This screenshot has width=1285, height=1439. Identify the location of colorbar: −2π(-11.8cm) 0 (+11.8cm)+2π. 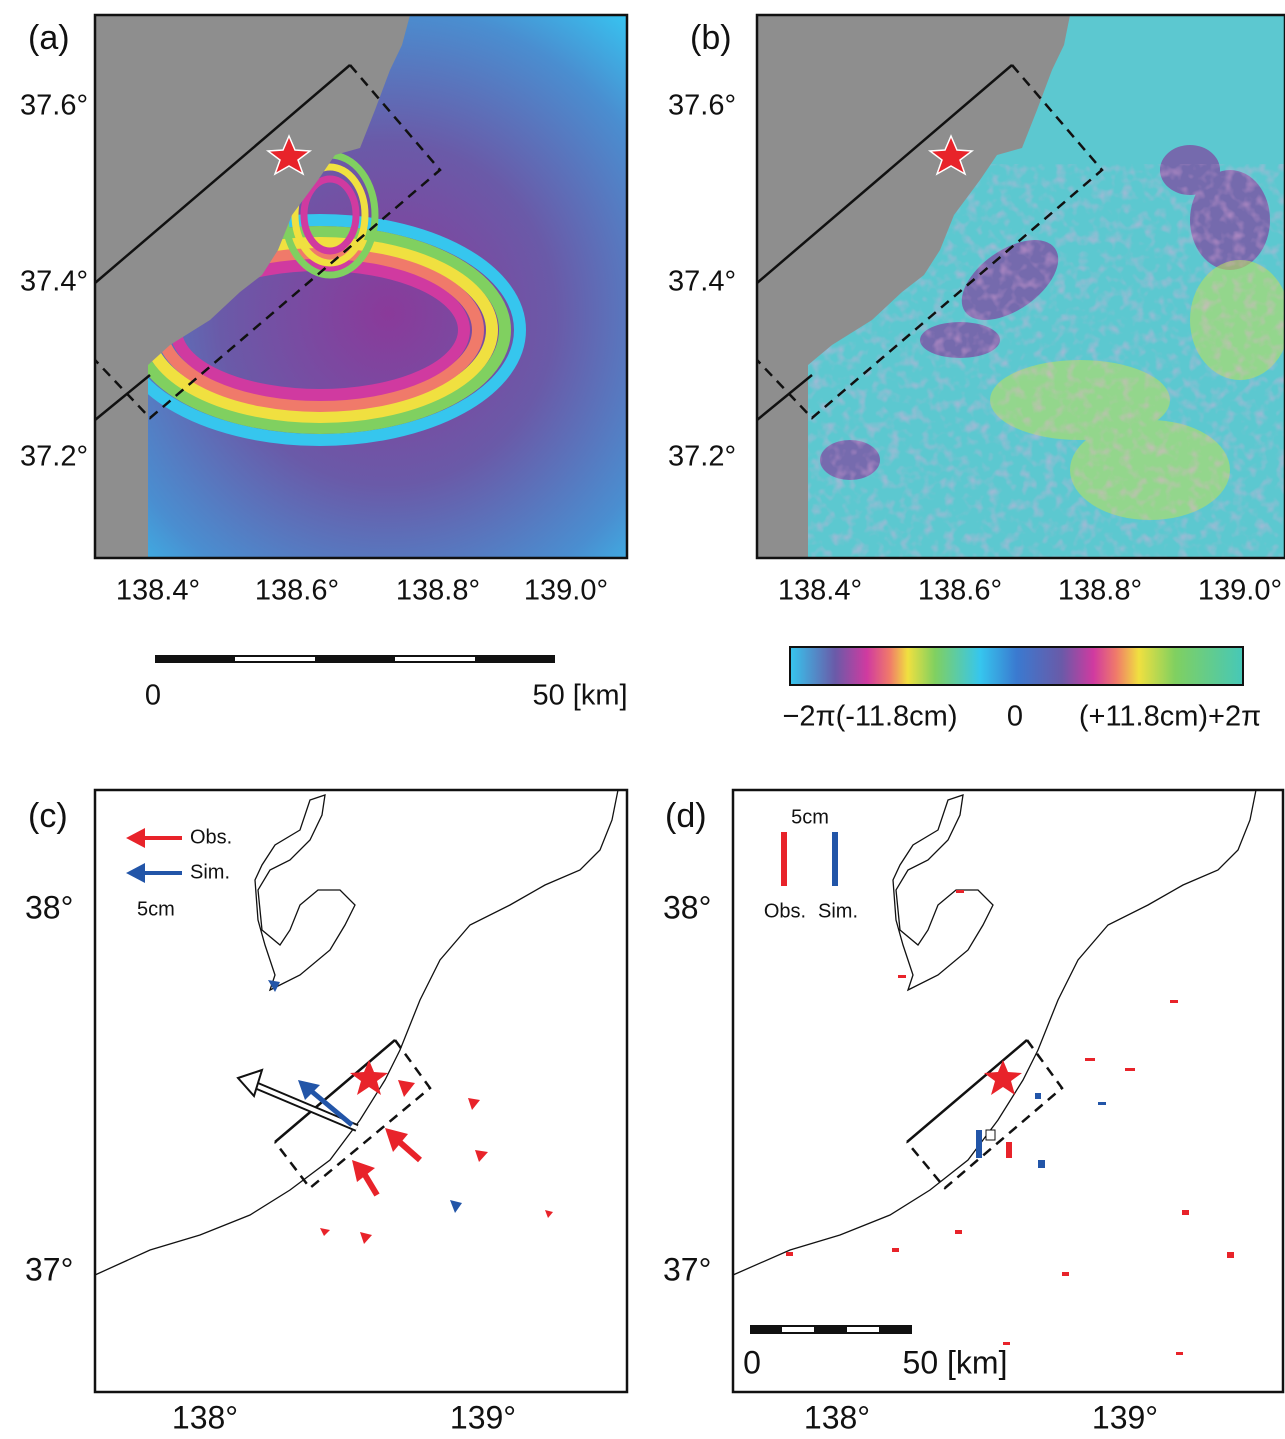
(1022, 689).